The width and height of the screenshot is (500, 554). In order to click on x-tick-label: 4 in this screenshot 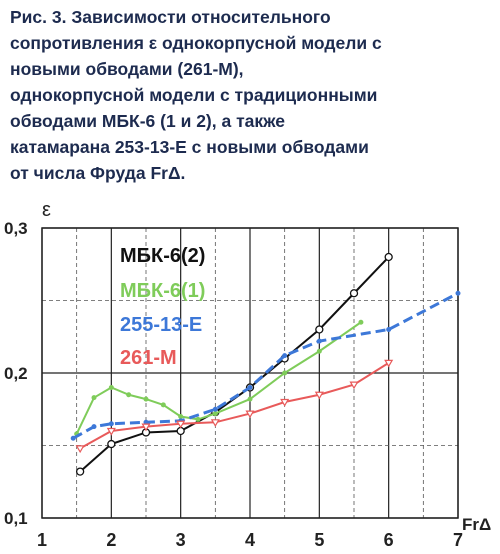, I will do `click(250, 540)`.